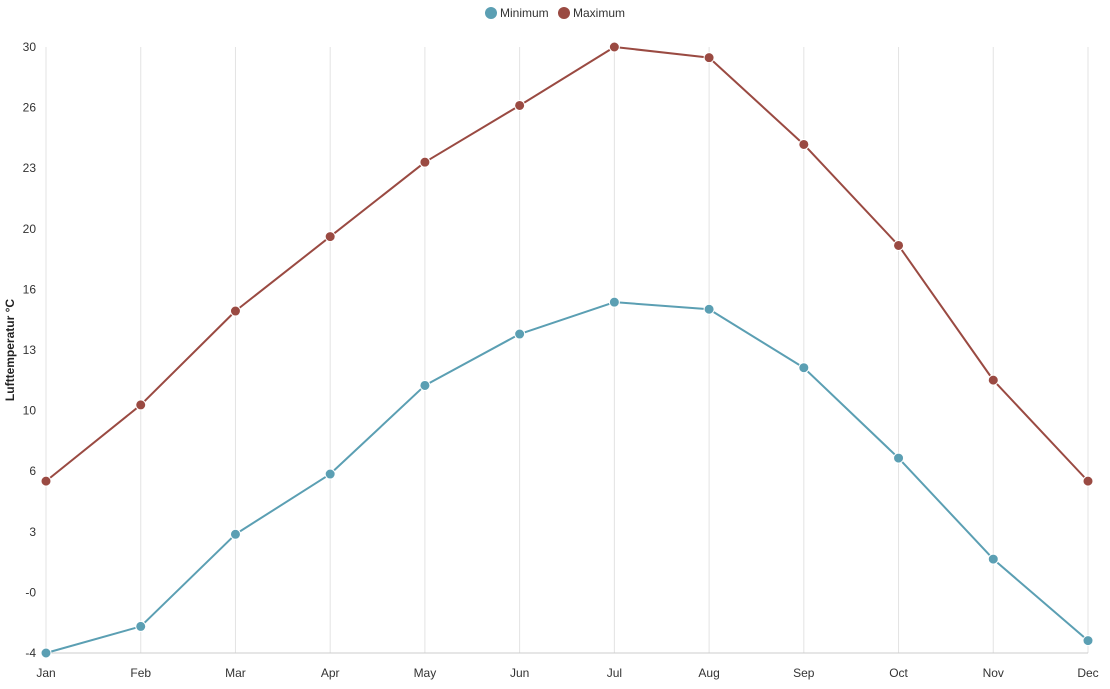 This screenshot has height=689, width=1110. Describe the element at coordinates (425, 162) in the screenshot. I see `data-point-maximum-may` at that location.